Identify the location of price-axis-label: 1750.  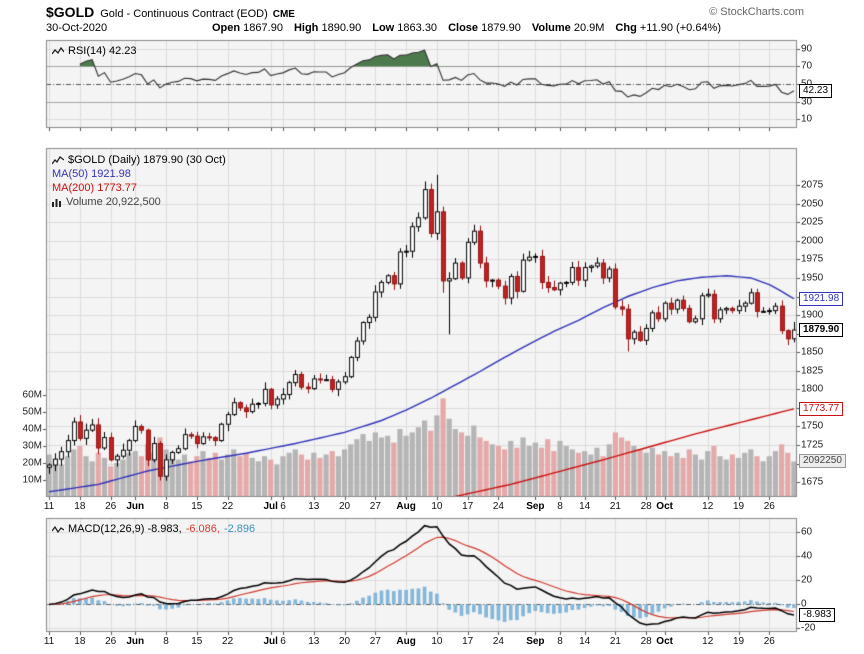
(812, 426).